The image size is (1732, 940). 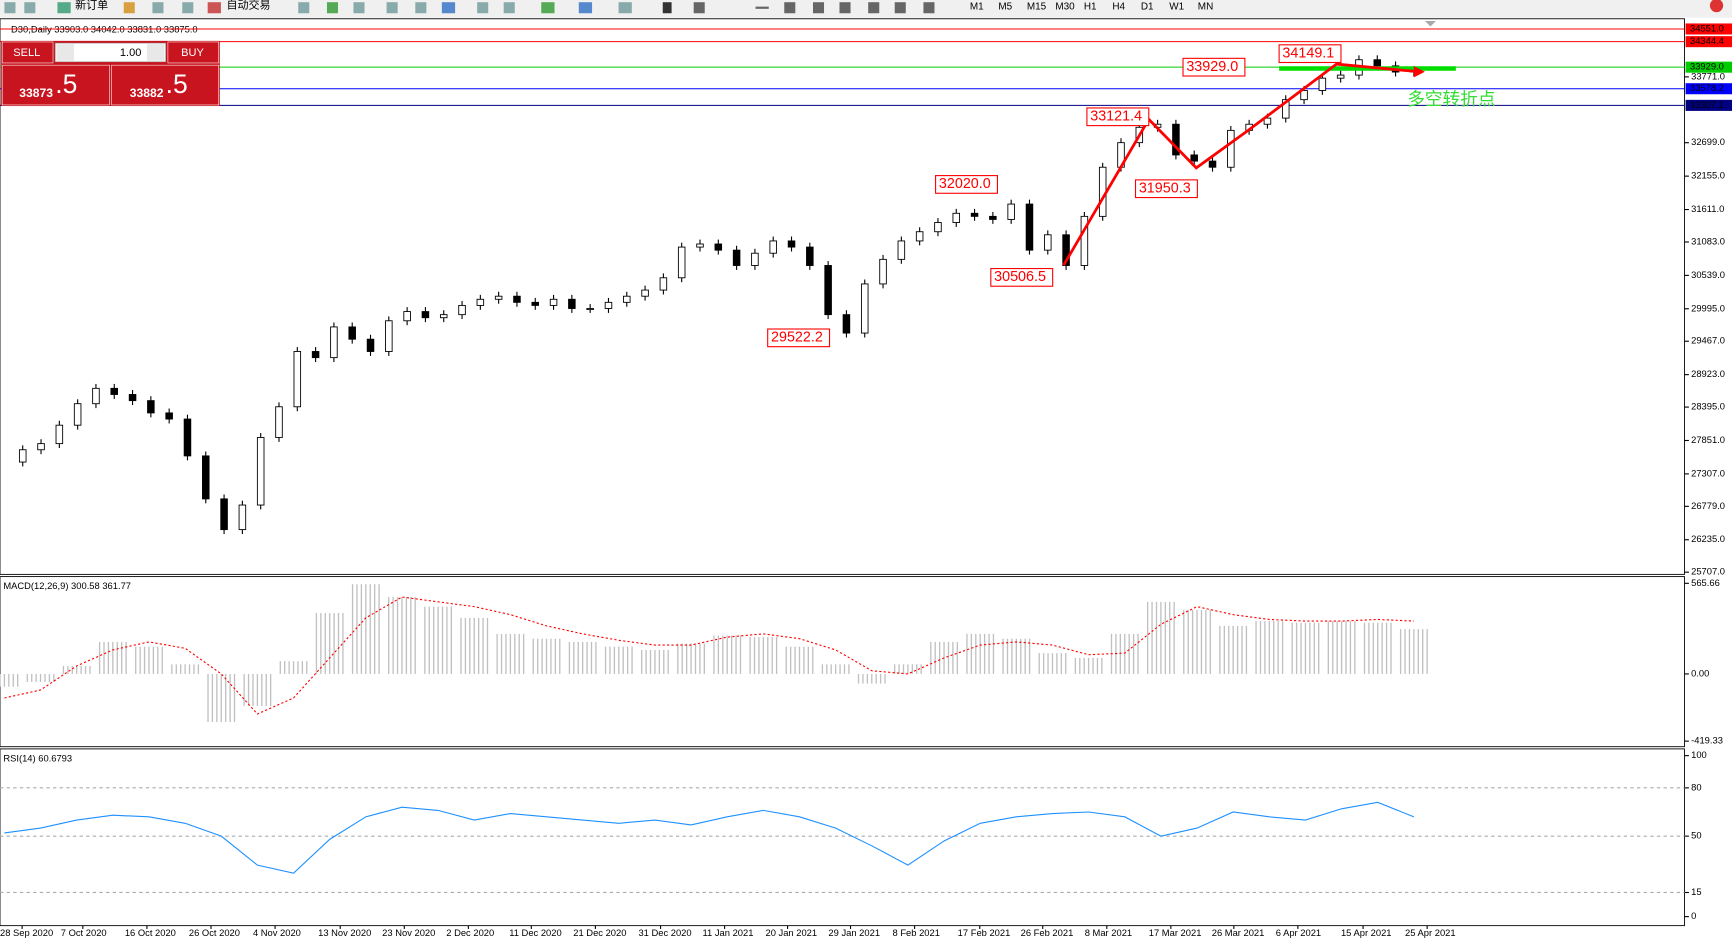 I want to click on x-tick-label: 29 Jan 2021, so click(x=854, y=933).